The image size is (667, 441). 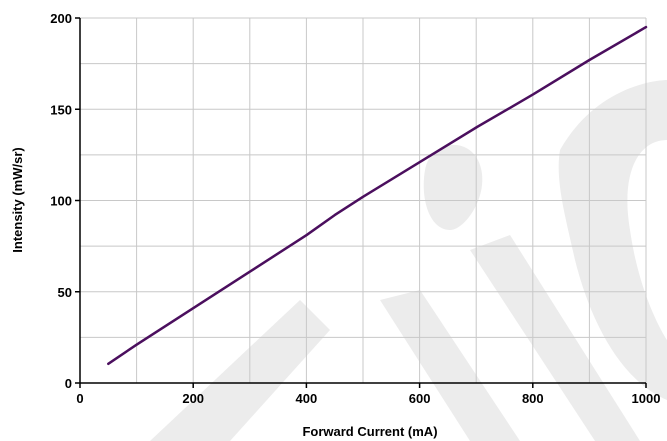 I want to click on x-tick-label: 200, so click(x=193, y=398).